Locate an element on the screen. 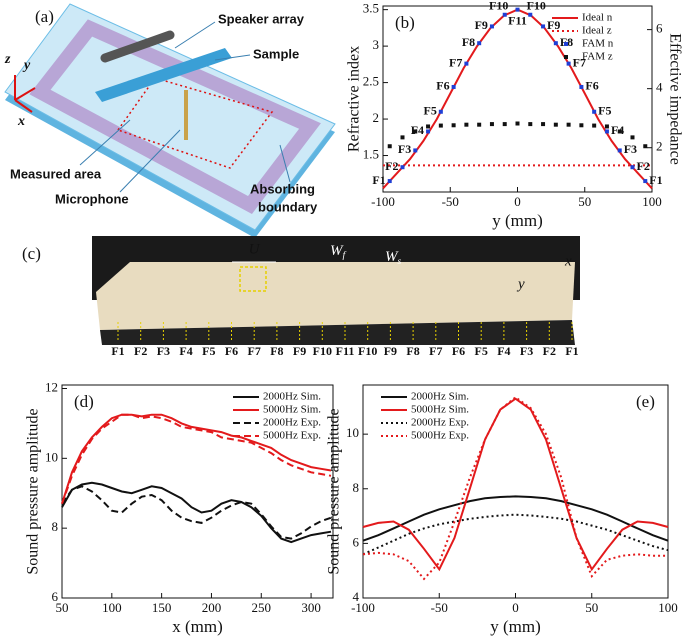 Image resolution: width=685 pixels, height=644 pixels. y-tick-label: 3.5 is located at coordinates (371, 8).